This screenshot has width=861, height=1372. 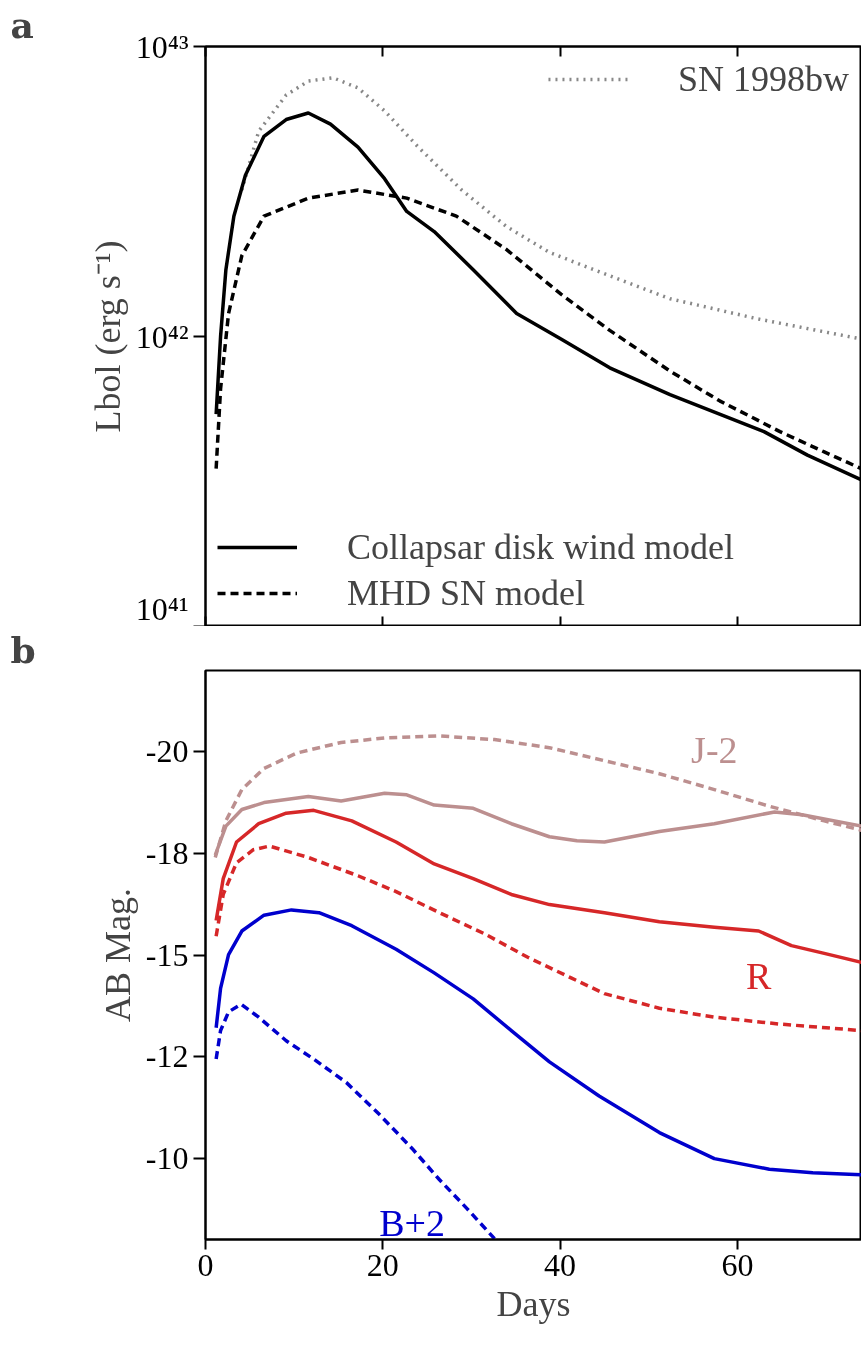 What do you see at coordinates (167, 1056) in the screenshot?
I see `y-tick-label: -12` at bounding box center [167, 1056].